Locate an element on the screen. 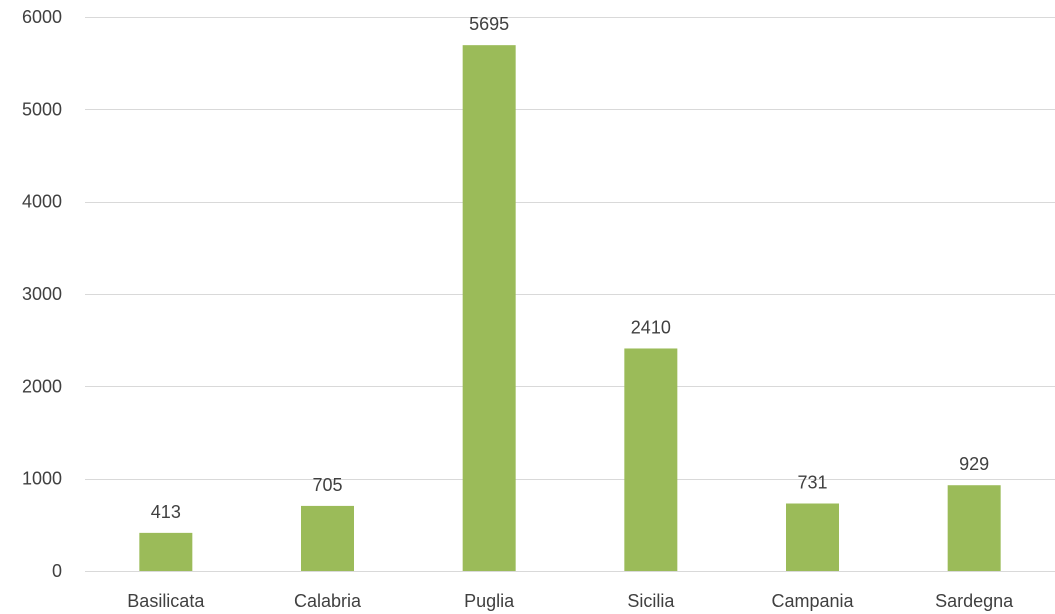 The image size is (1055, 614). x-tick-label: Basilicata is located at coordinates (166, 601).